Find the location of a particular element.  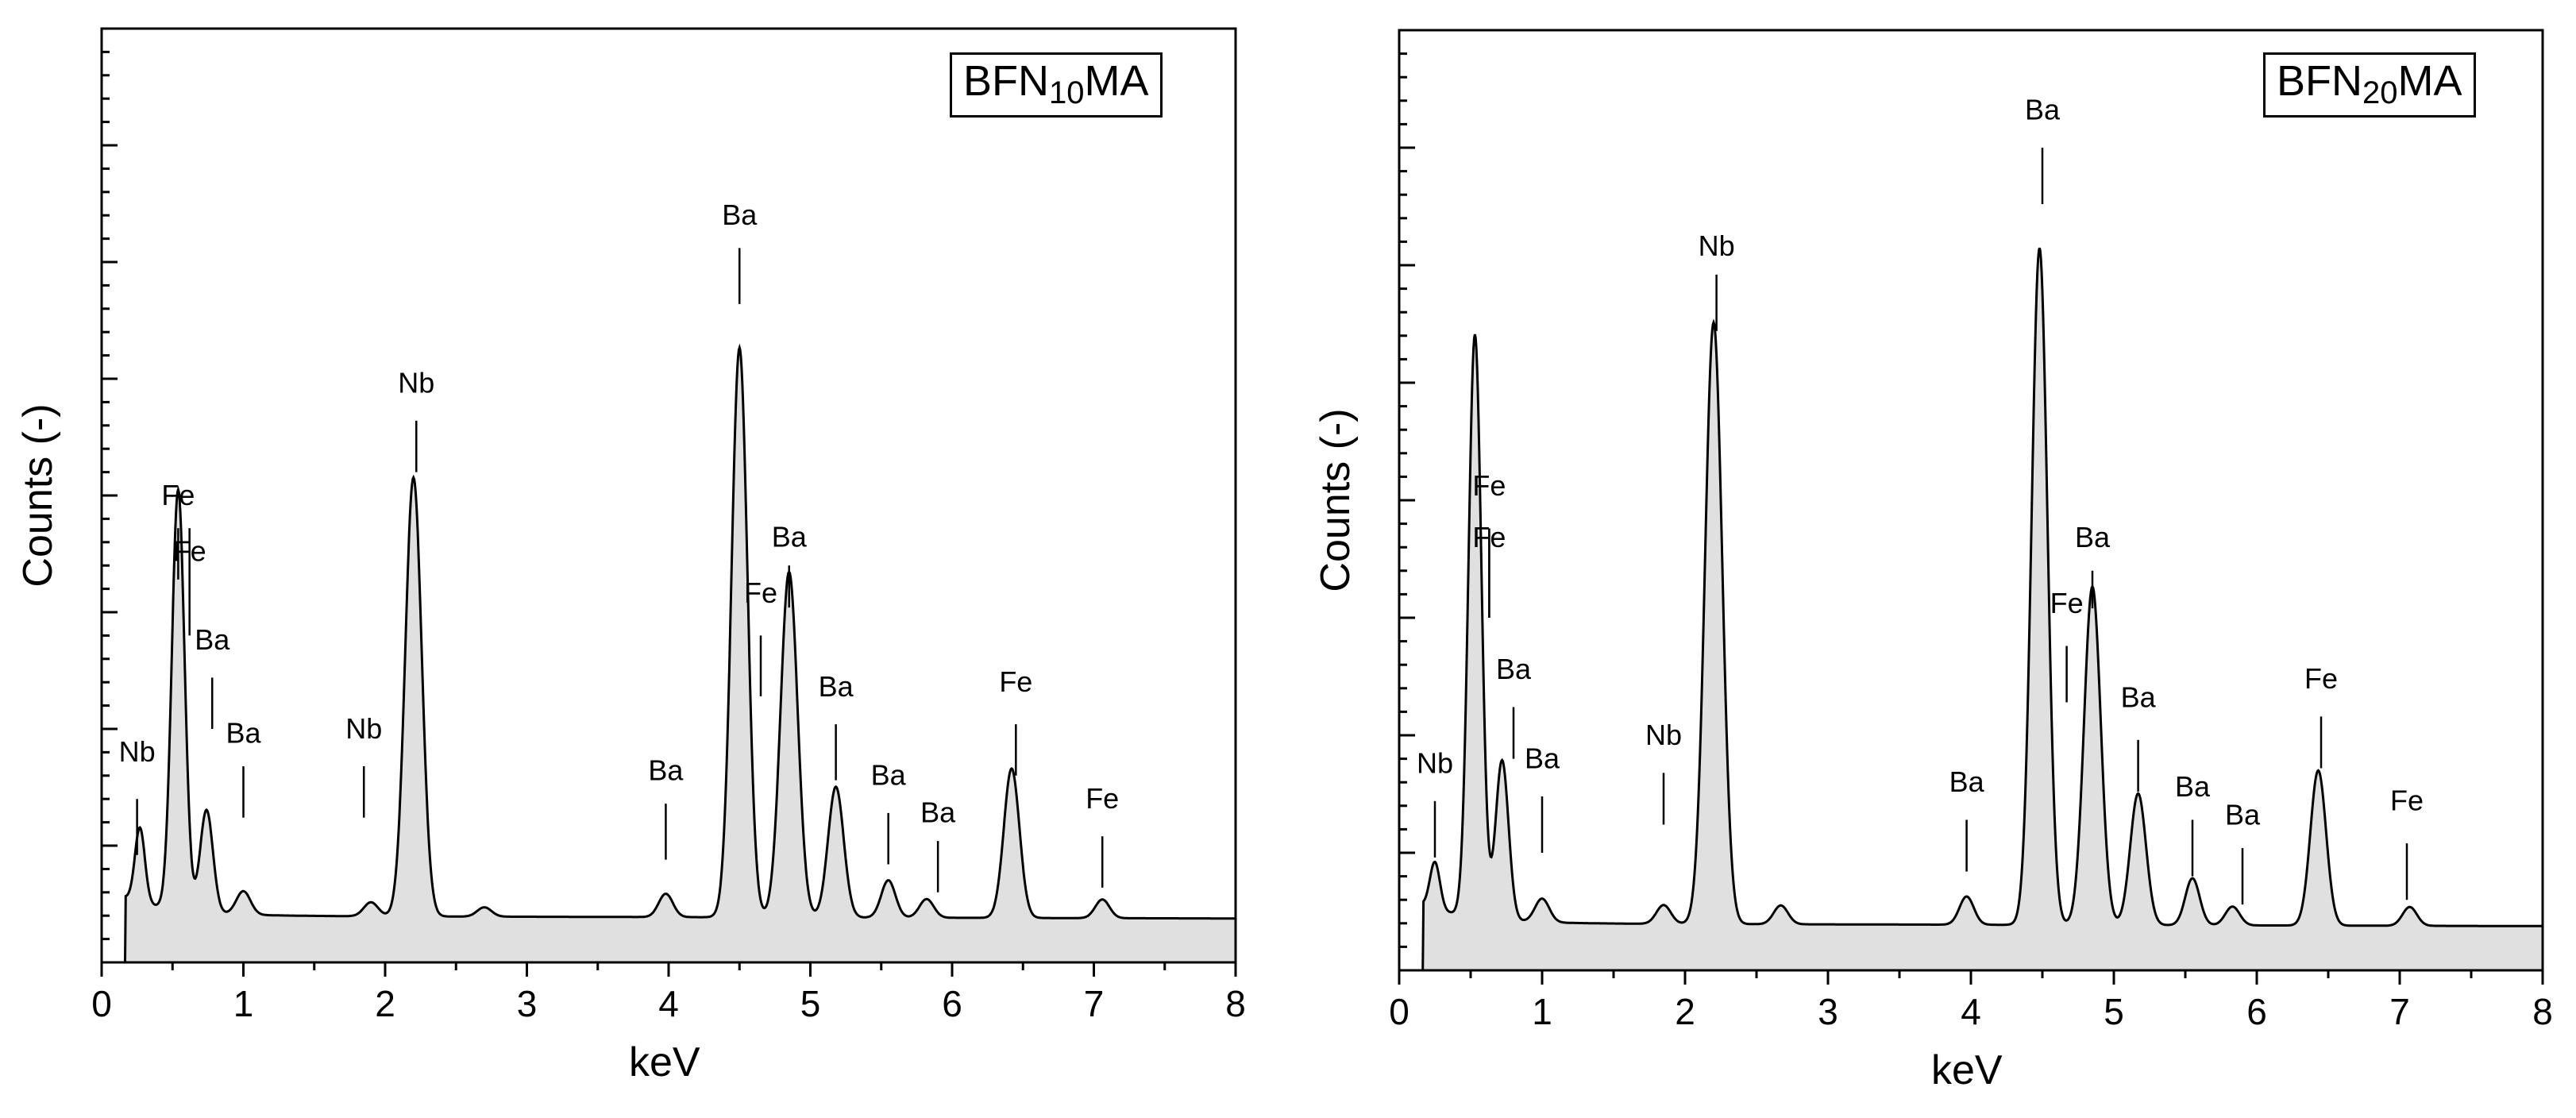

sample-label-subscript: 10 is located at coordinates (1067, 92).